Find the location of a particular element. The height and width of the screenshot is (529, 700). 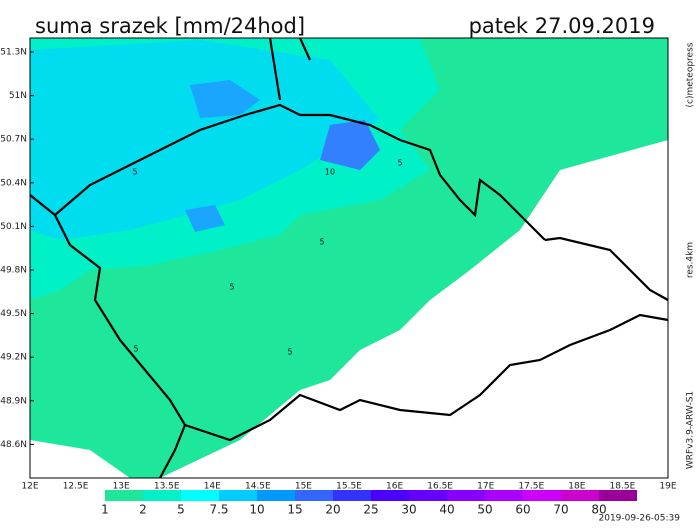

contour-label: 10 is located at coordinates (330, 172).